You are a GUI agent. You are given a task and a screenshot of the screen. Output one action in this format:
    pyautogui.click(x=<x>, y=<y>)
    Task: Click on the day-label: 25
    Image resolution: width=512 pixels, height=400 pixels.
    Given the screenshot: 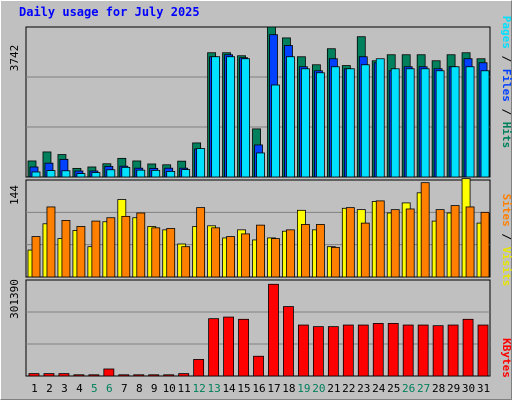 What is the action you would take?
    pyautogui.click(x=393, y=388)
    